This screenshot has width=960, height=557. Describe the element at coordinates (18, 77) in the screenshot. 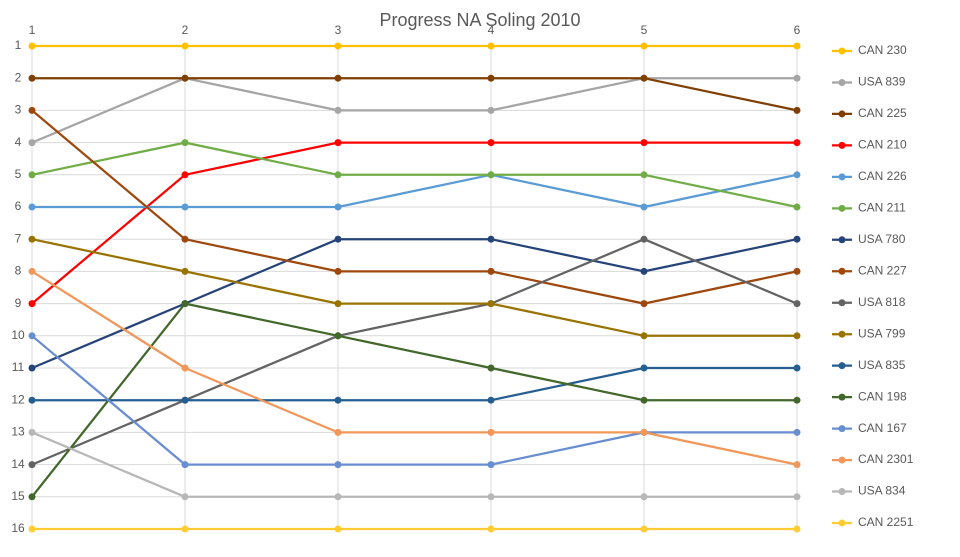

I see `y-tick-label: 2` at that location.